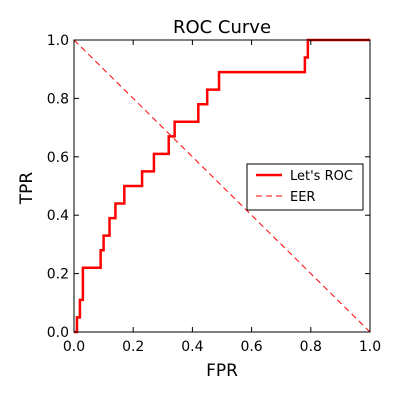  Describe the element at coordinates (302, 197) in the screenshot. I see `legend-label-eer: EER` at that location.